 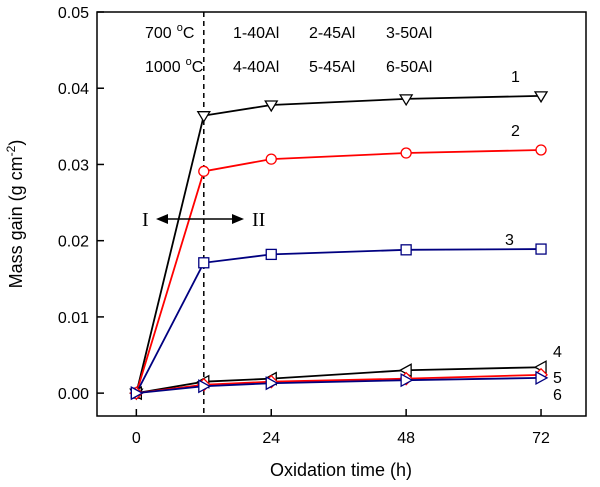 What do you see at coordinates (256, 33) in the screenshot?
I see `legend-item-1: 1-40Al` at bounding box center [256, 33].